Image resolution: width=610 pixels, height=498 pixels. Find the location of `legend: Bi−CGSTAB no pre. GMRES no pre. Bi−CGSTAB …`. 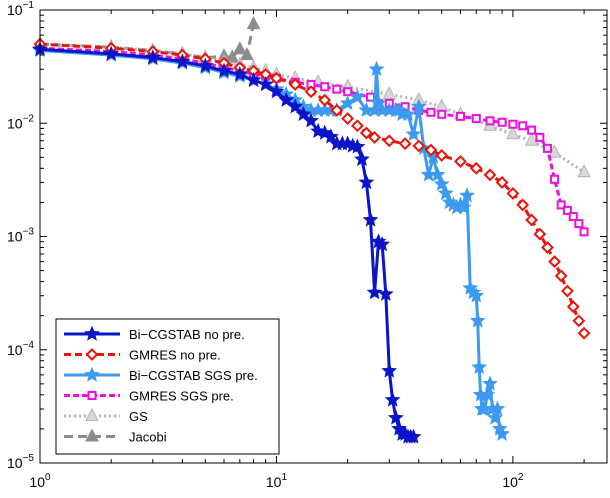

legend: Bi−CGSTAB no pre. GMRES no pre. Bi−CGSTAB … is located at coordinates (167, 386).